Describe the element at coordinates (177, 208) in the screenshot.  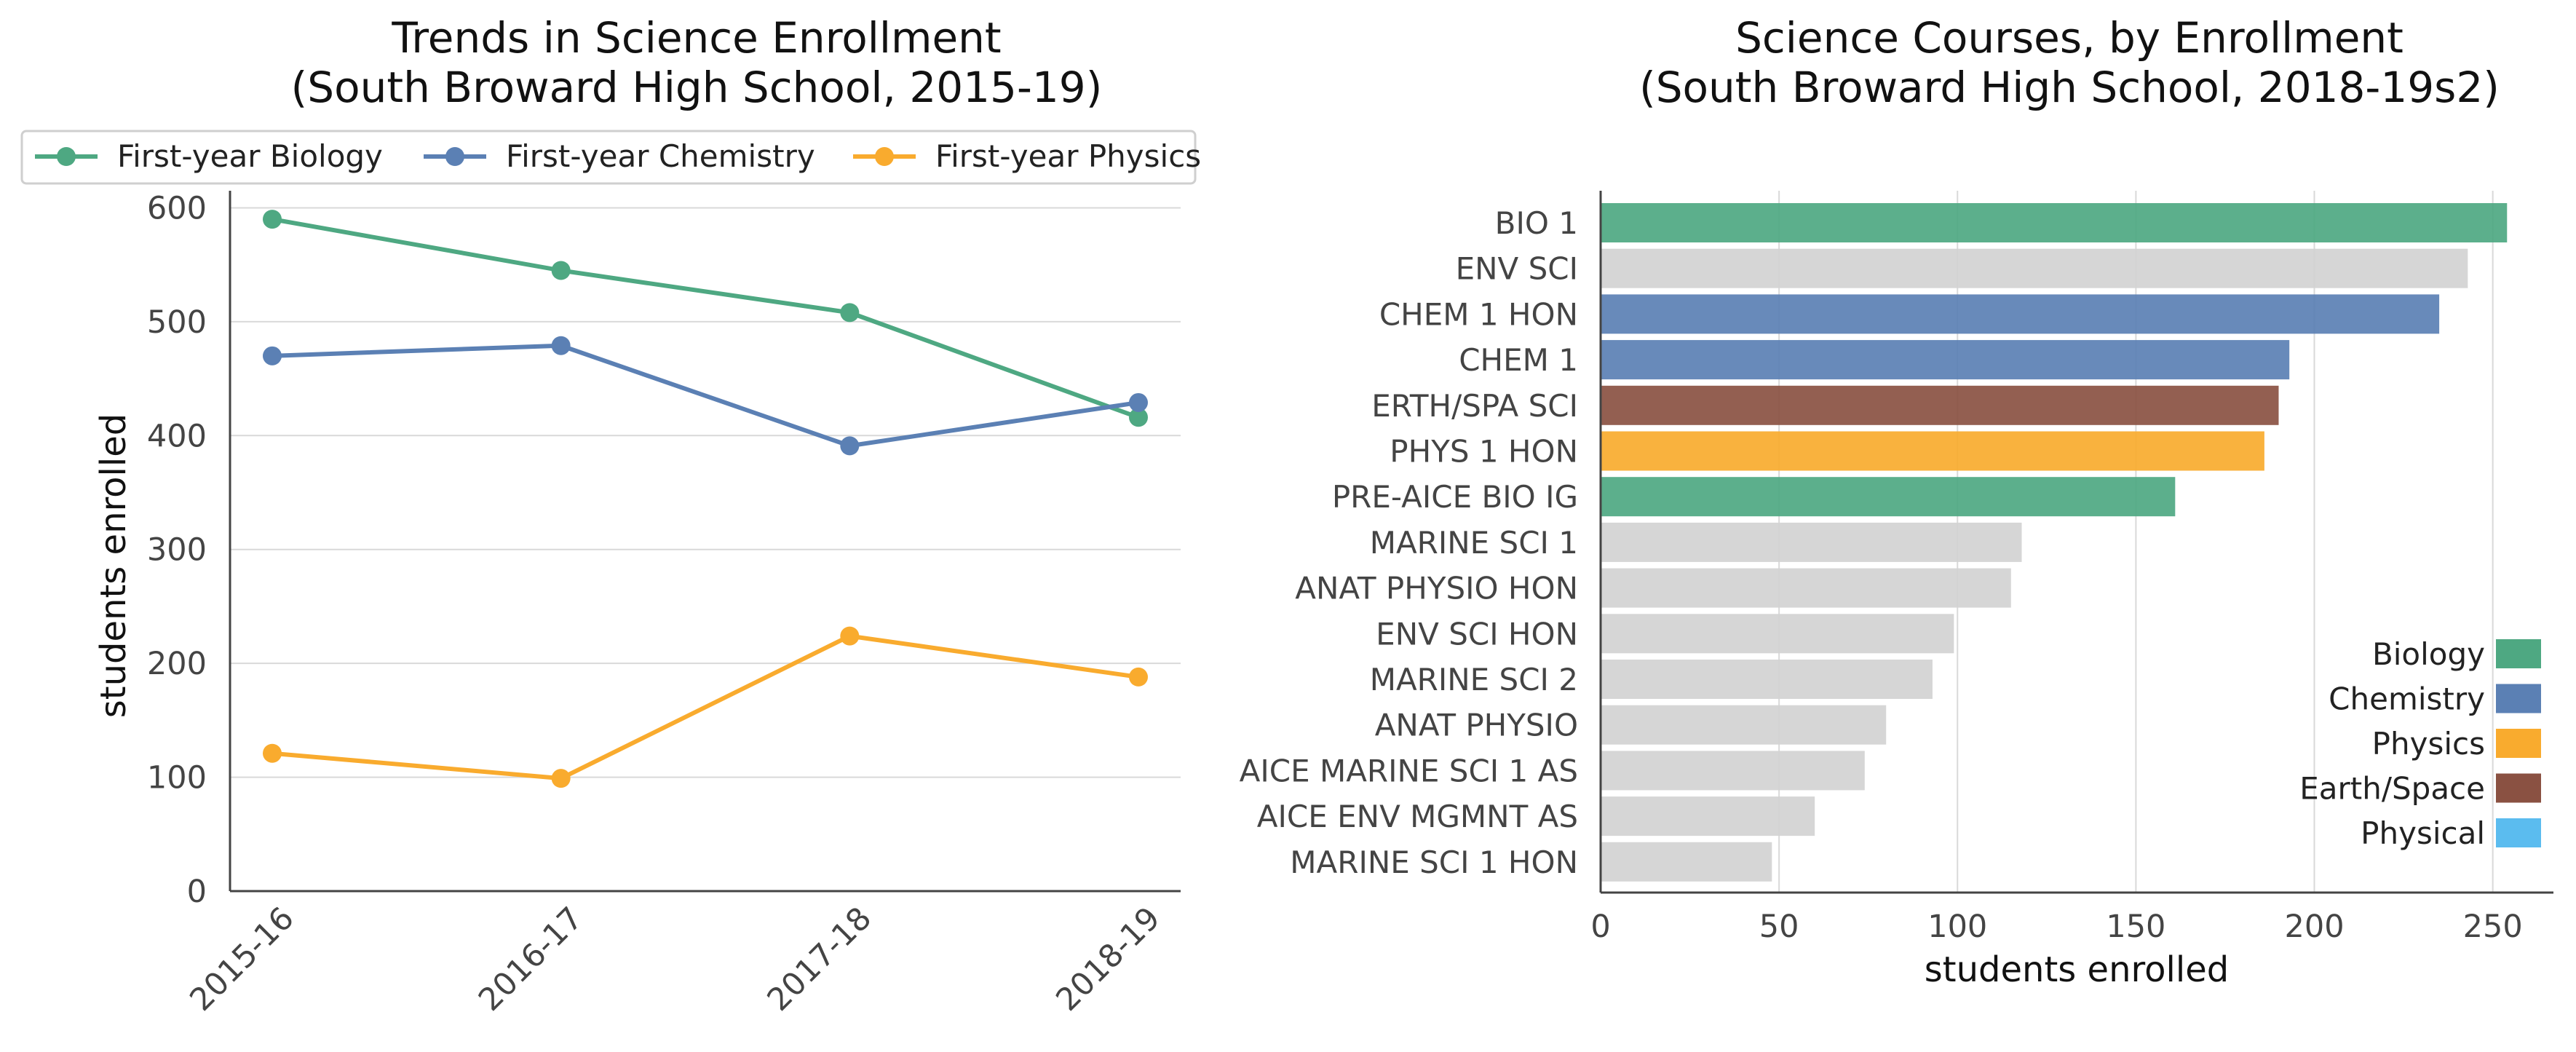
I see `line-chart-ytick-label: 600` at that location.